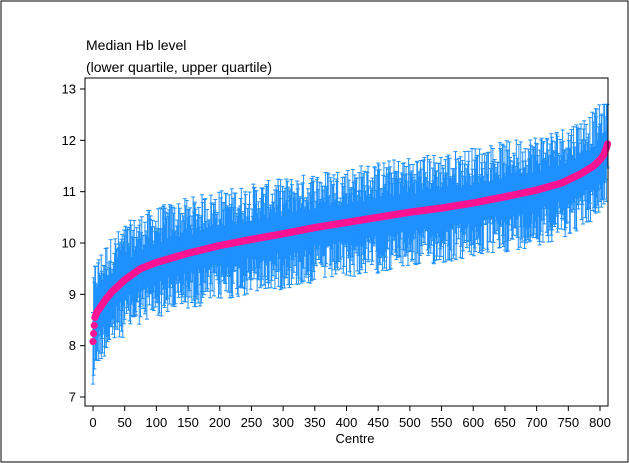  What do you see at coordinates (69, 140) in the screenshot?
I see `y-tick-label: 12` at bounding box center [69, 140].